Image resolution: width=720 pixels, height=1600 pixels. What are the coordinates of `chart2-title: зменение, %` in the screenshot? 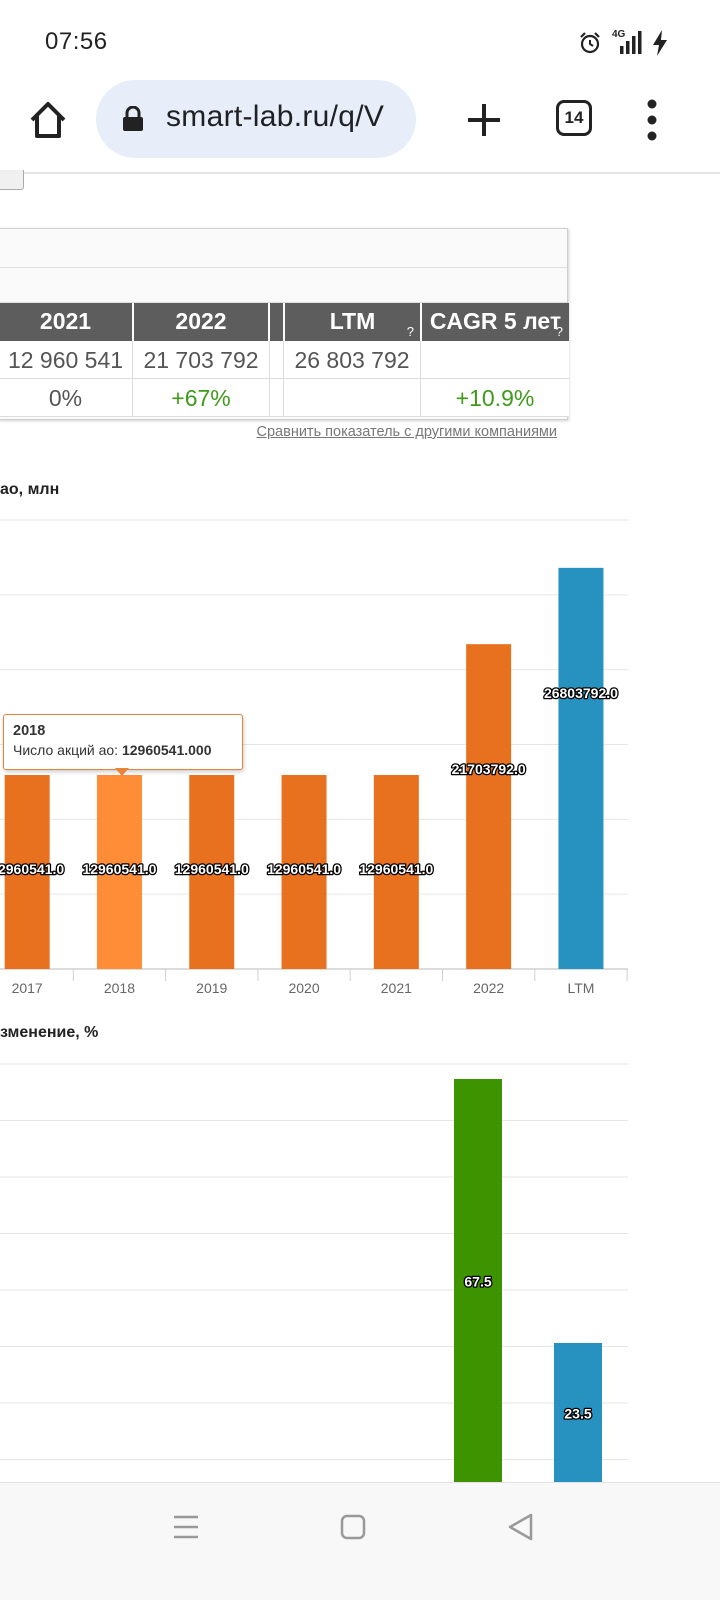 It's located at (49, 1032).